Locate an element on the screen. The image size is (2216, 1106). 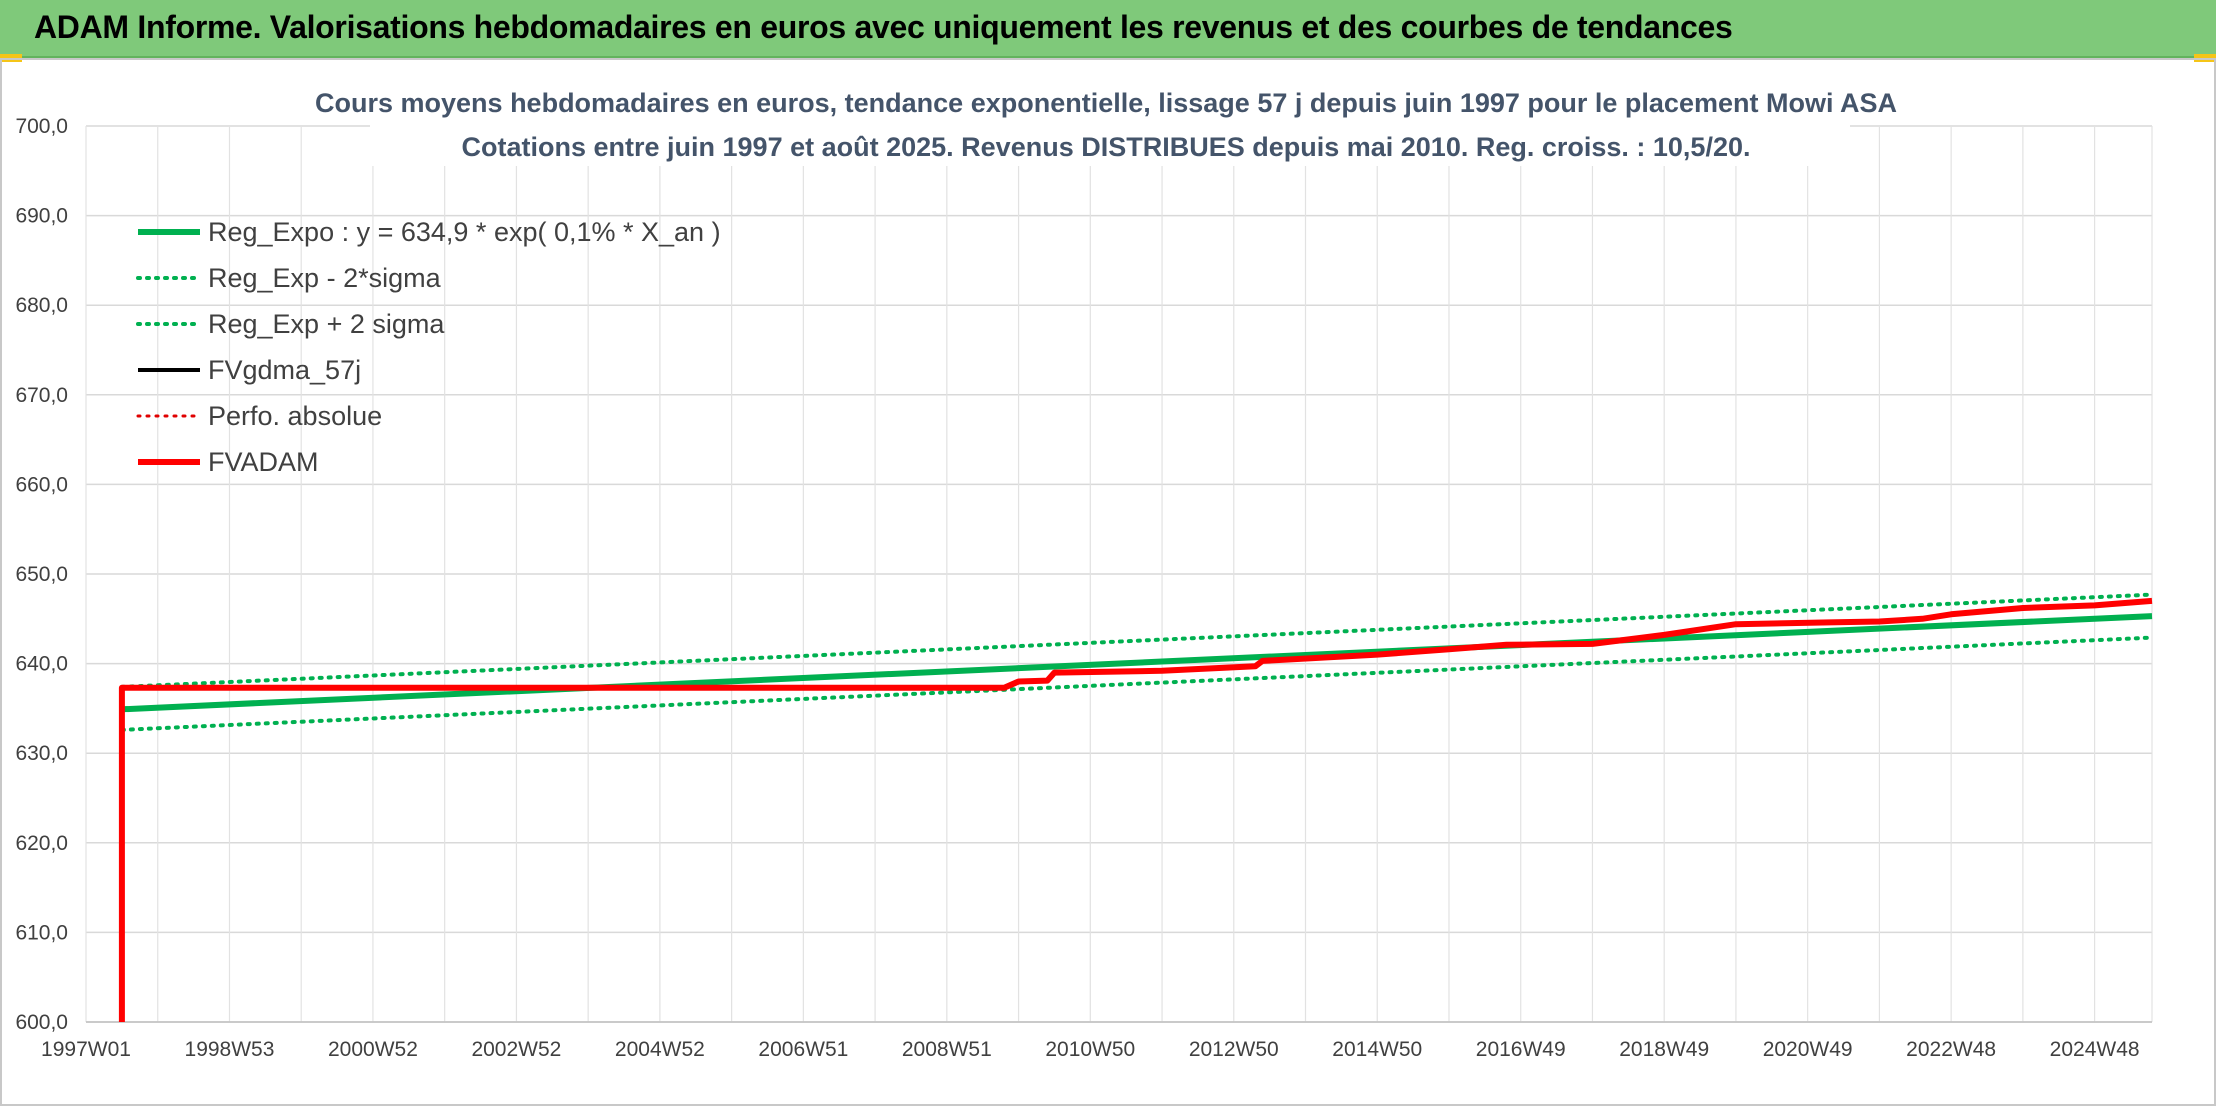
legend-label-5: FVADAM is located at coordinates (263, 462).